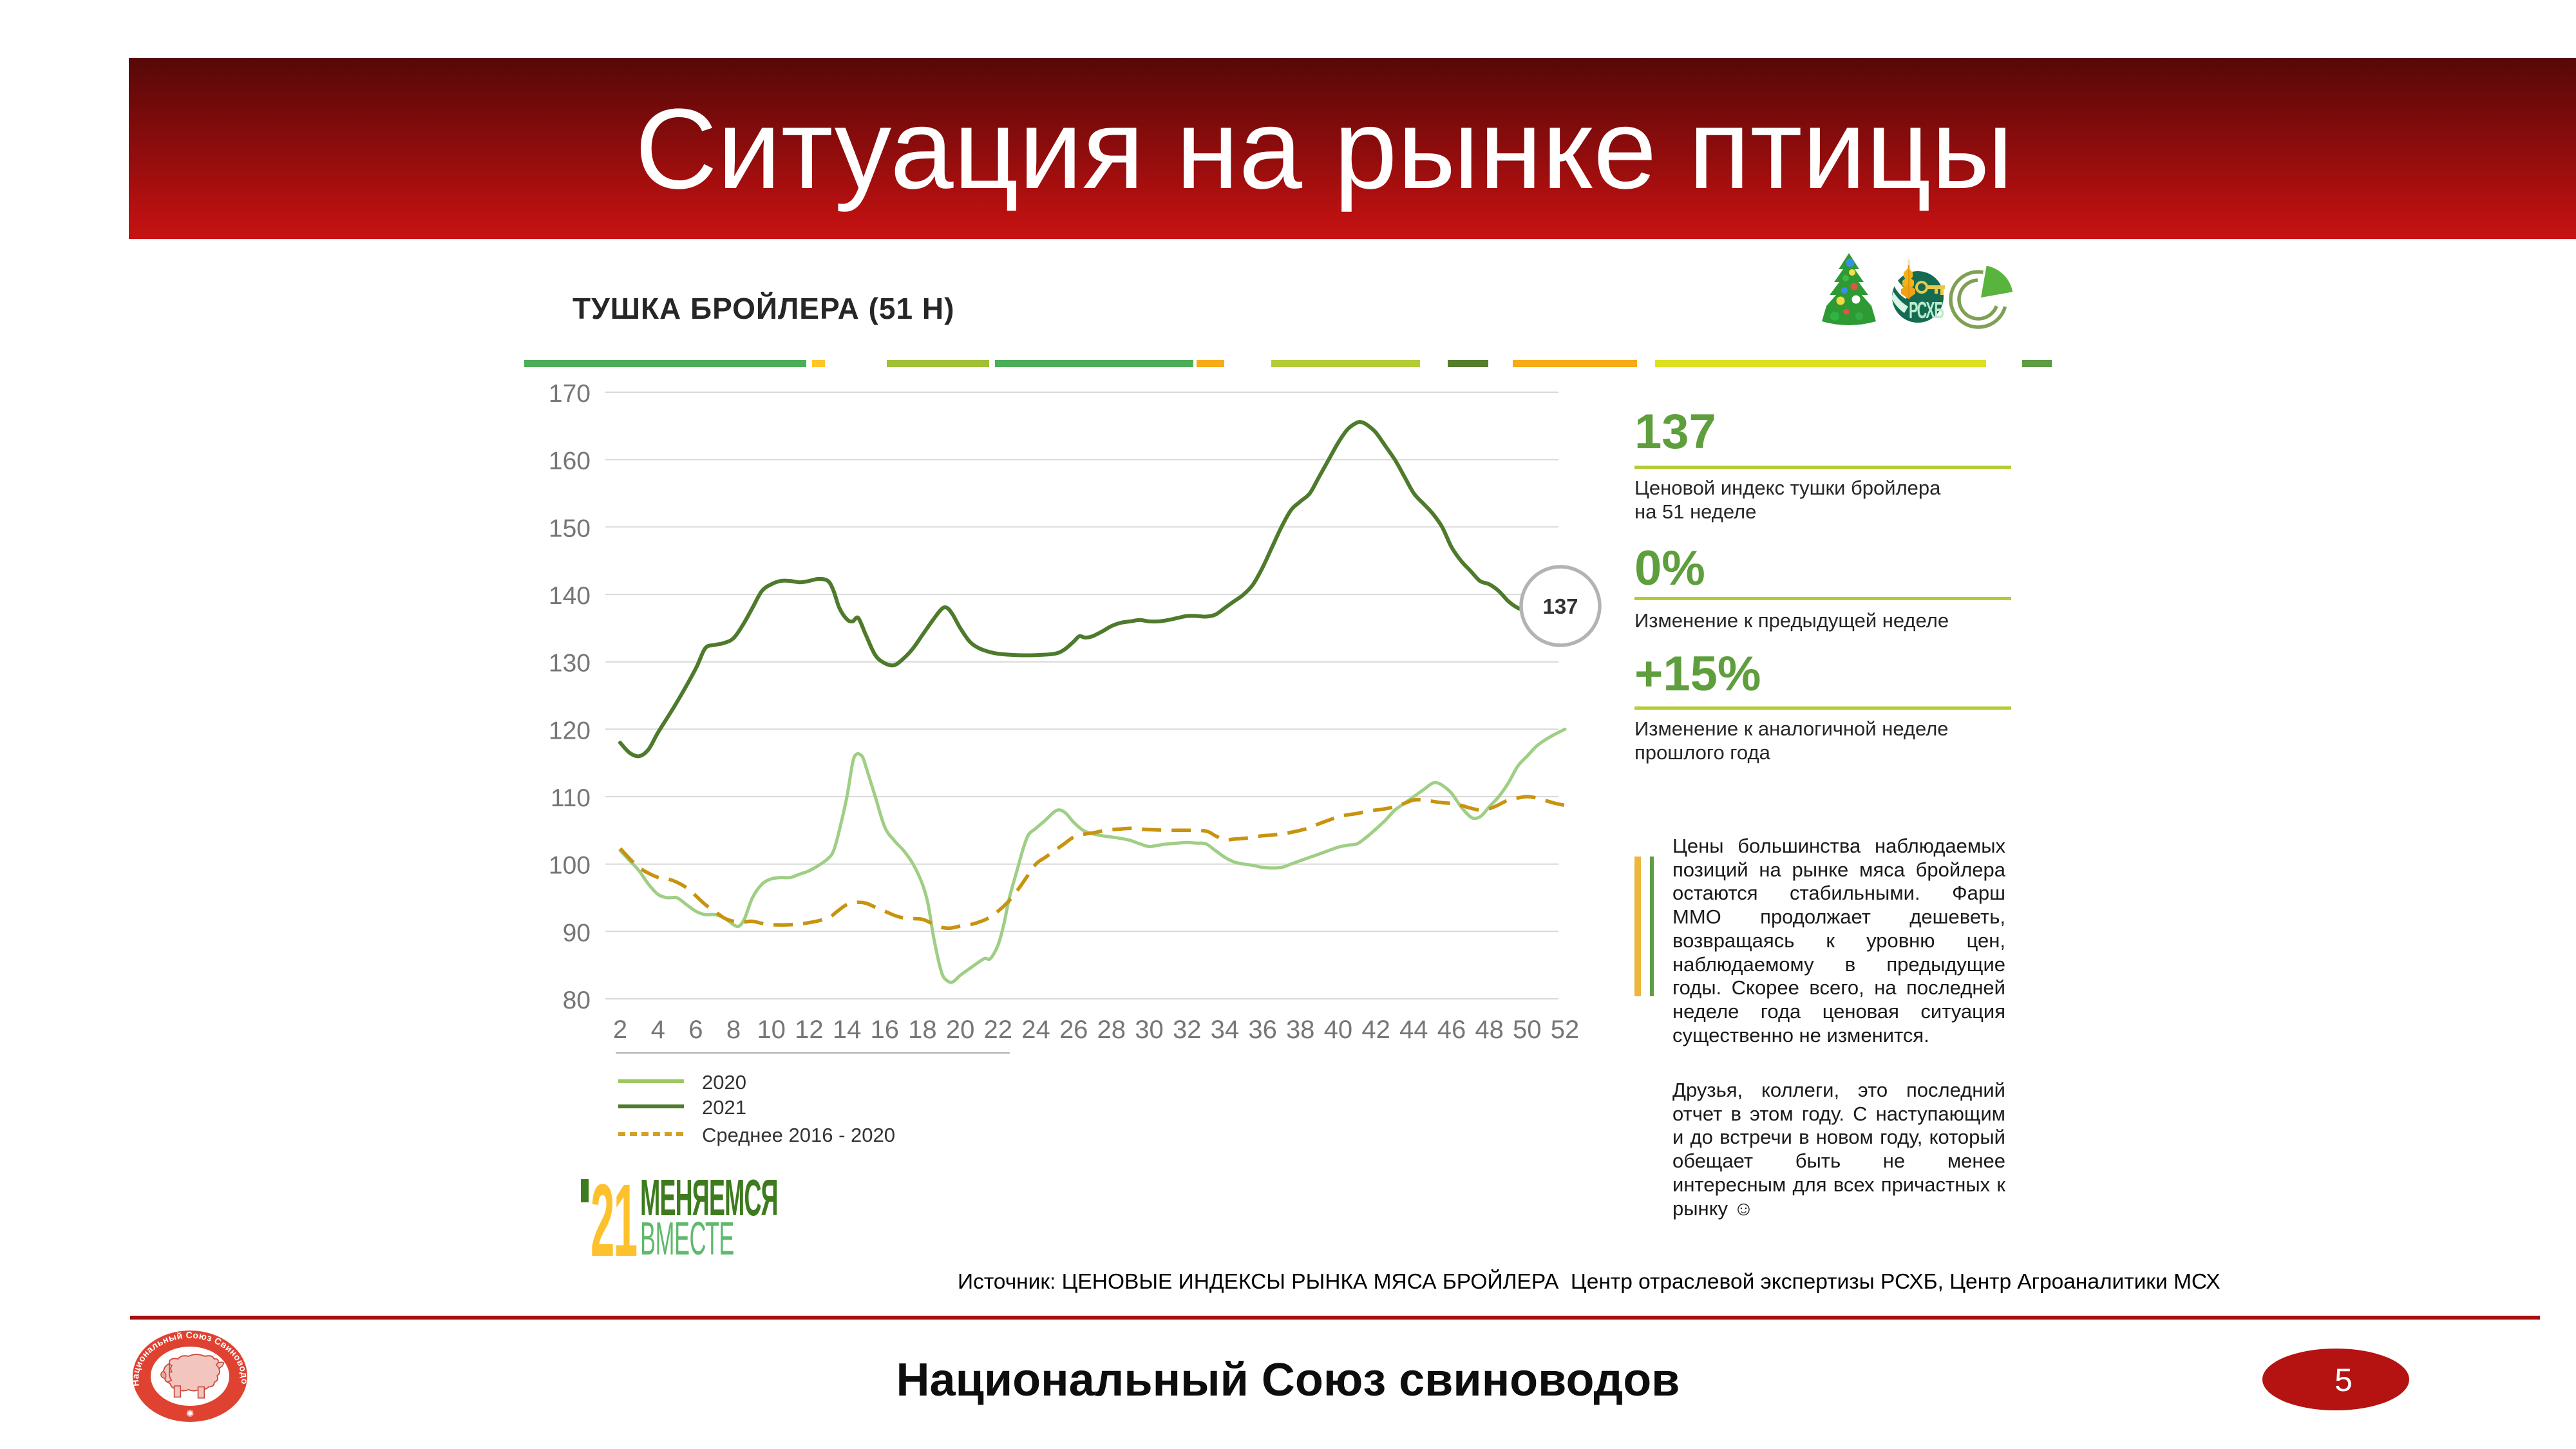  What do you see at coordinates (999, 1030) in the screenshot?
I see `svg-text: 22` at bounding box center [999, 1030].